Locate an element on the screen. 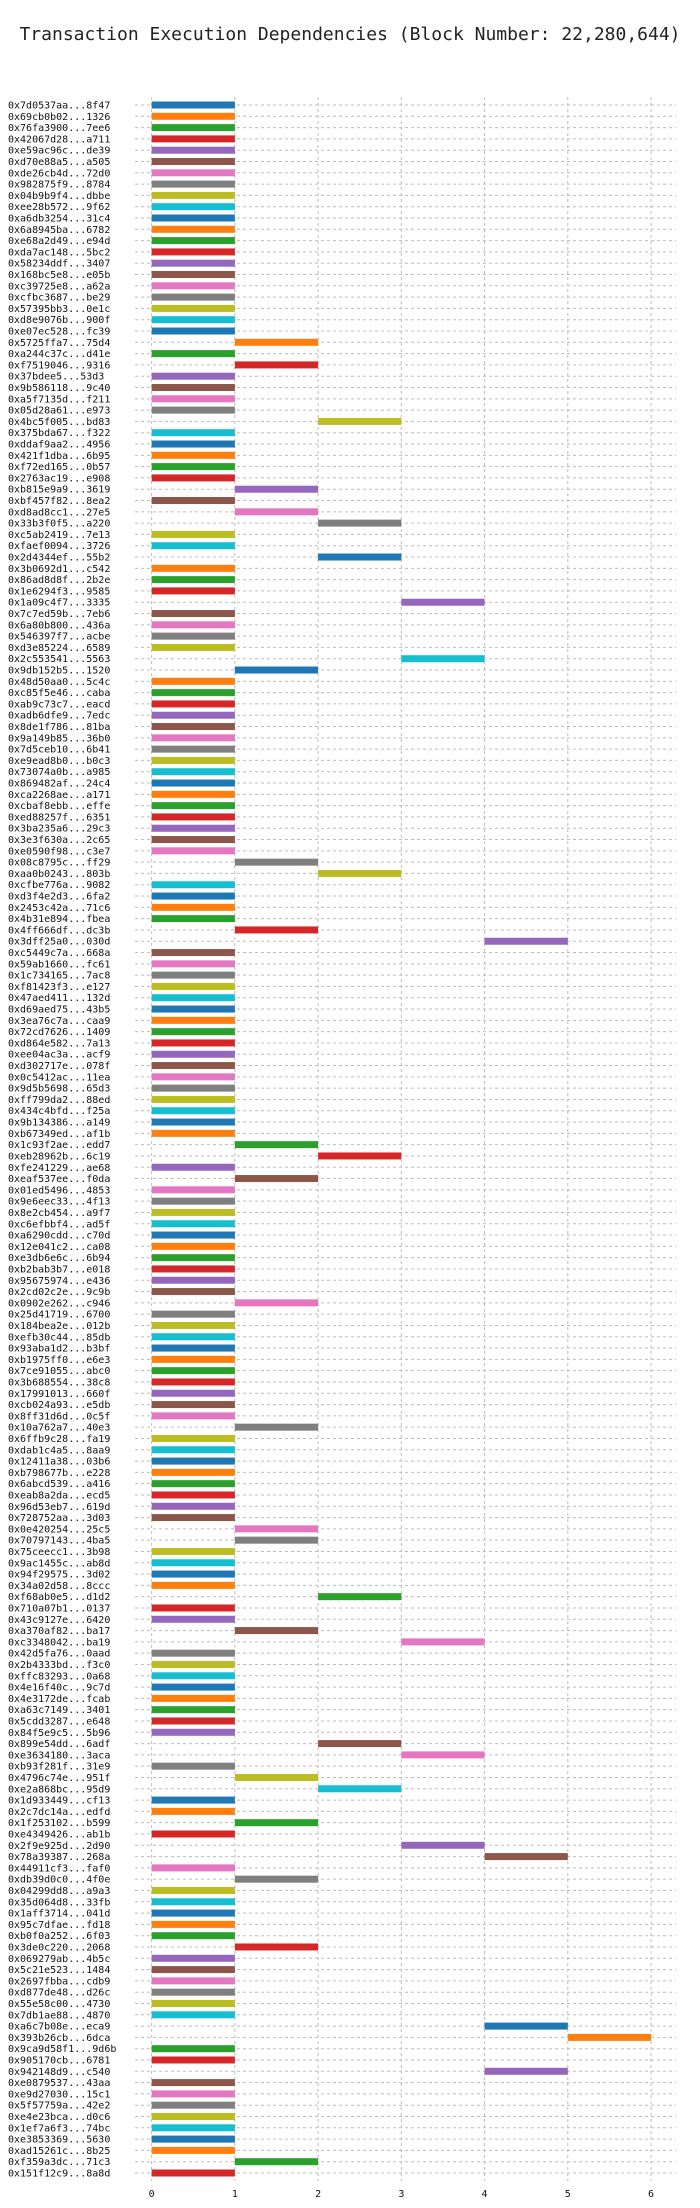 This screenshot has width=700, height=2208. y-tick-label: 0x9db152b5...1520 is located at coordinates (59, 671).